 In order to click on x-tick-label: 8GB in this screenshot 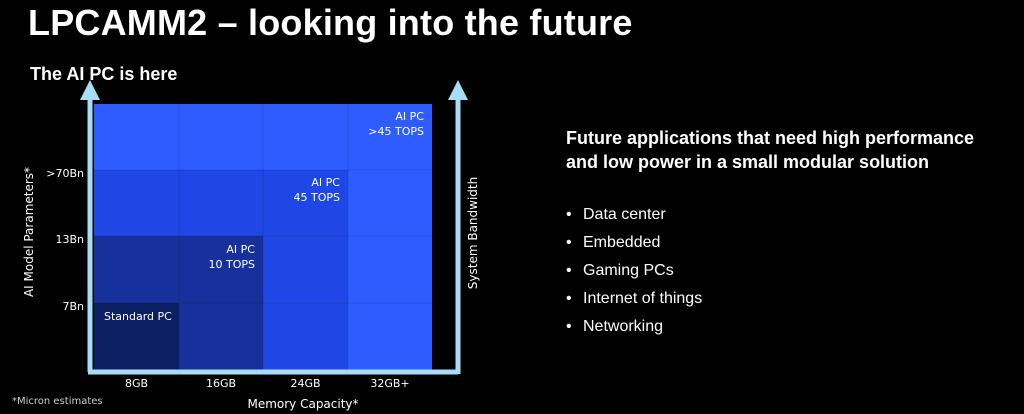, I will do `click(136, 383)`.